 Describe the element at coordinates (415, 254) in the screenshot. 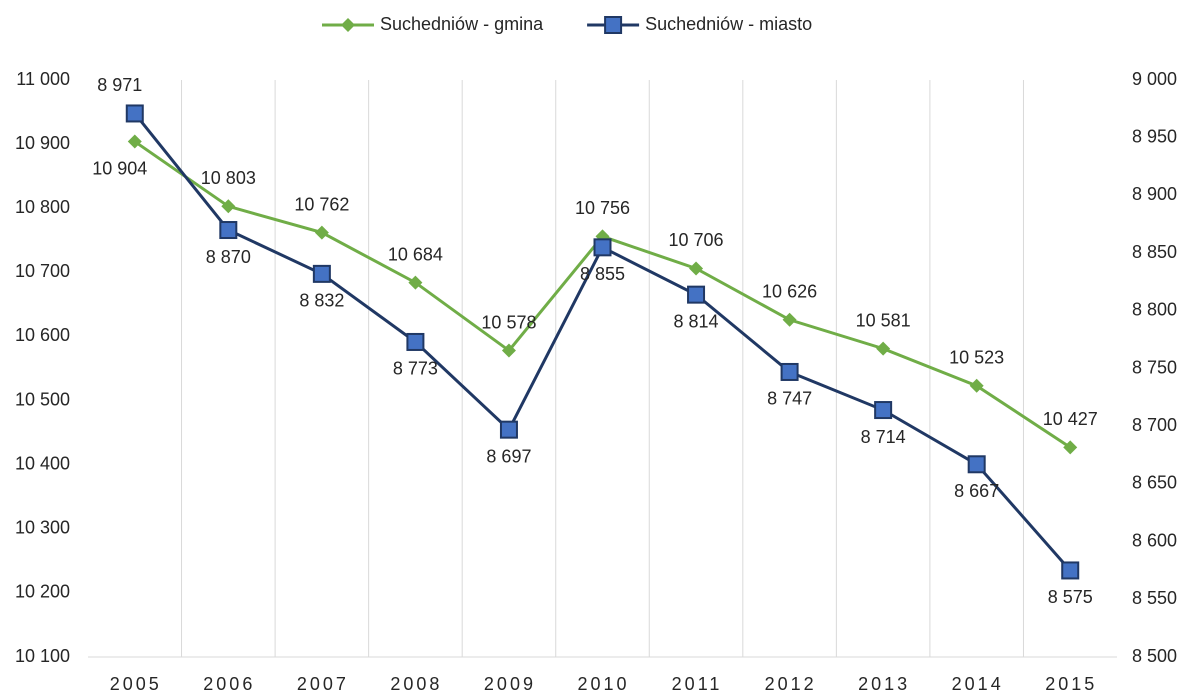

I see `data-label: 10 684` at that location.